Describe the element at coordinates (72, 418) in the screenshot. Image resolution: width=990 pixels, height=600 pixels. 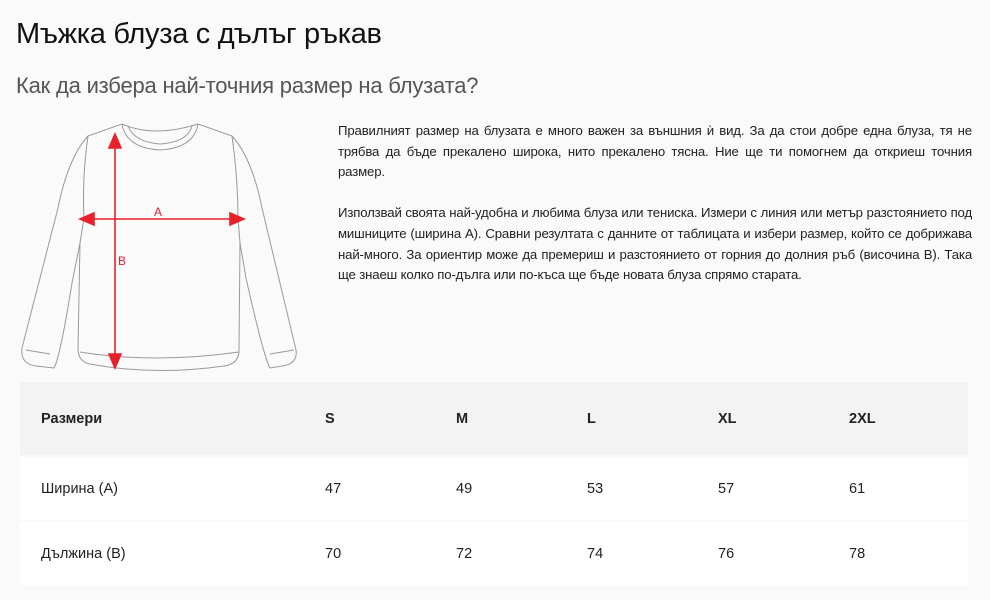
I see `header-sizes: Размери` at that location.